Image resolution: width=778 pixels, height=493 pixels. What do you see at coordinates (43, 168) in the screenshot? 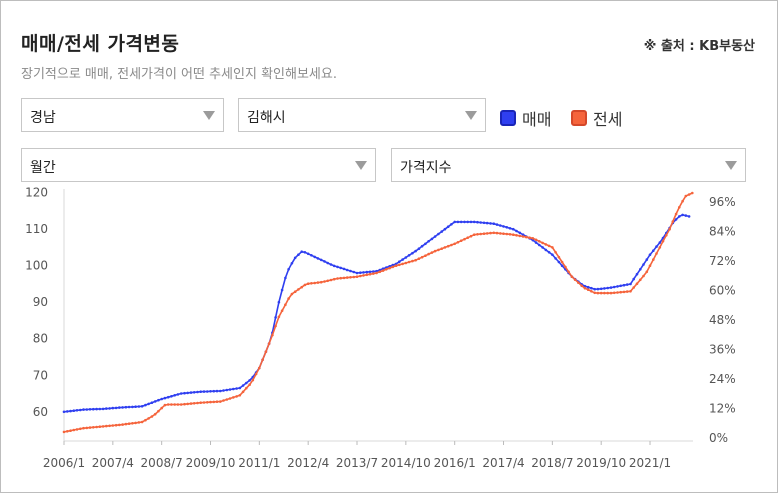
I see `period-select-value: 월간` at bounding box center [43, 168].